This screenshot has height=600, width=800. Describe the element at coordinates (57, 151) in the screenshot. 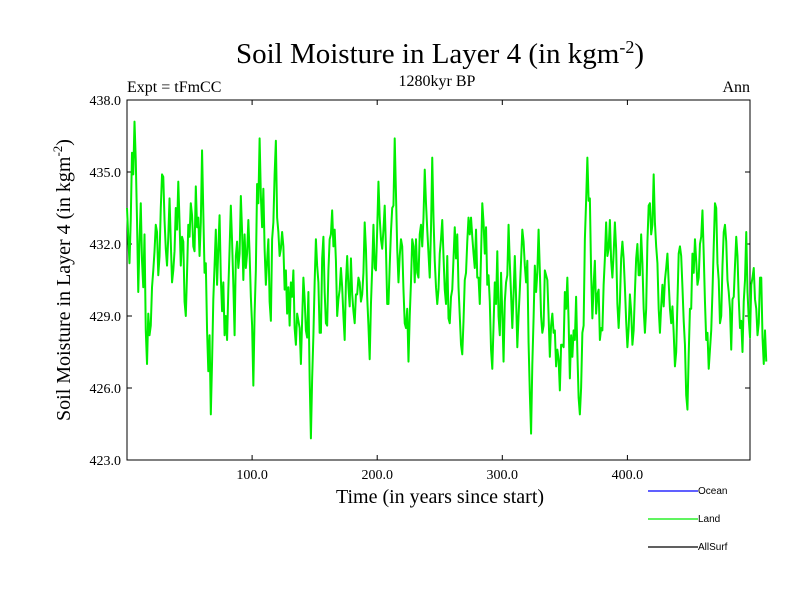

I see `y-axis-label-exponent: -2` at that location.